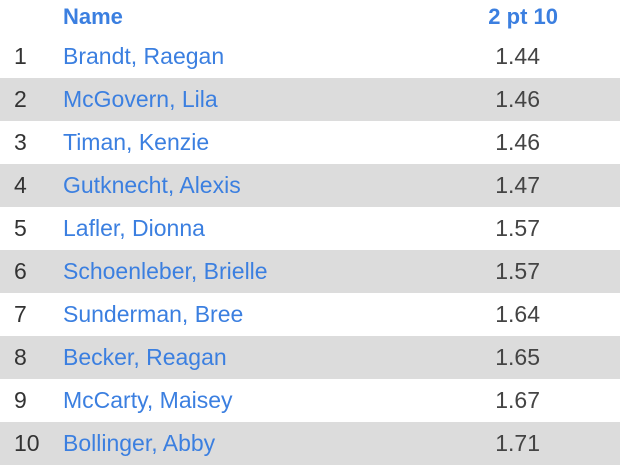  Describe the element at coordinates (145, 357) in the screenshot. I see `athlete-name-link: Becker, Reagan` at that location.